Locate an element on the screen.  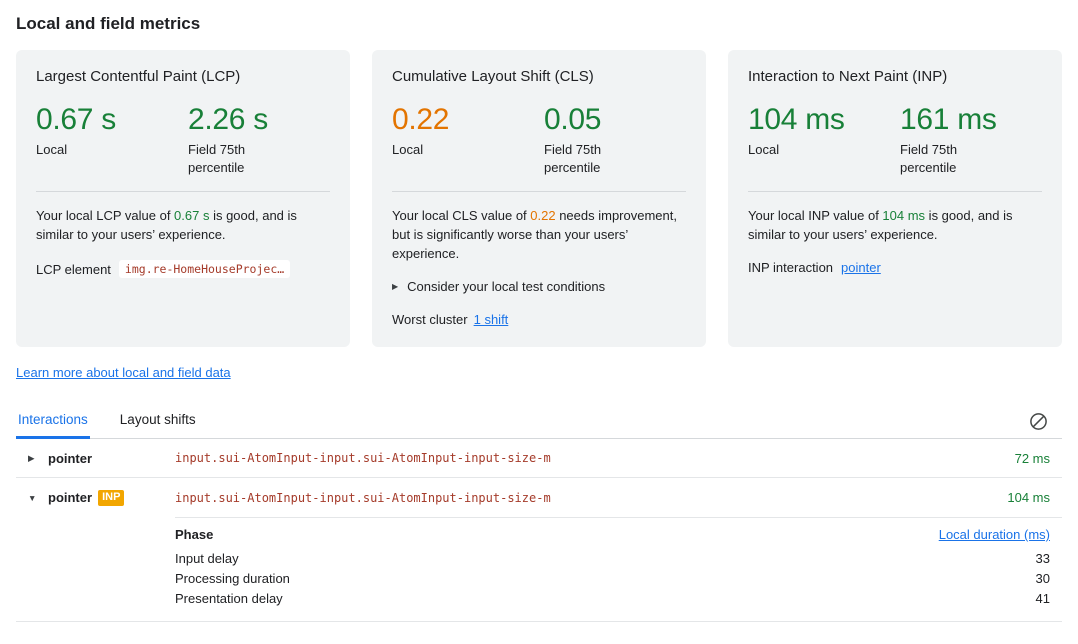
worst-cluster-label: Worst cluster is located at coordinates (430, 319).